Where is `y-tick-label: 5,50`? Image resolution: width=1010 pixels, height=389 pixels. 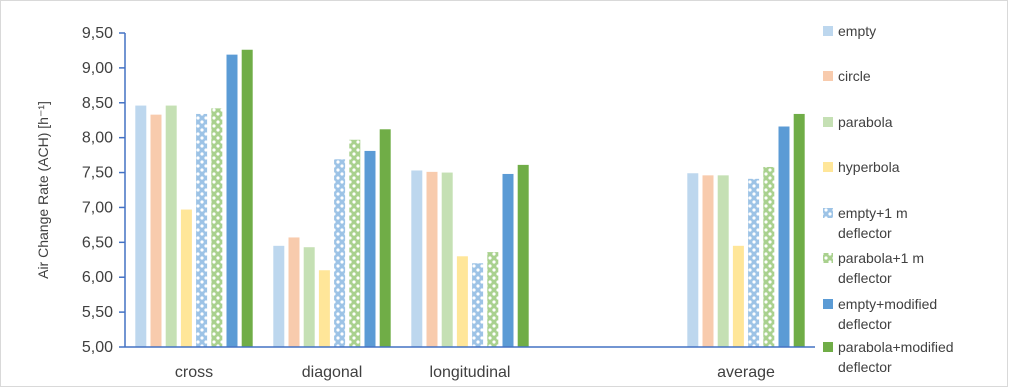 y-tick-label: 5,50 is located at coordinates (97, 312).